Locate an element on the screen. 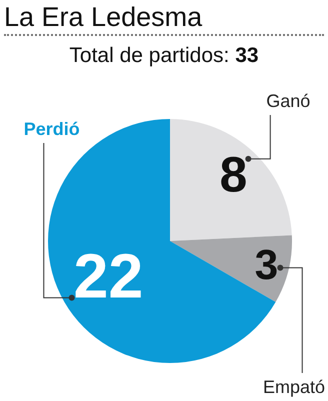 Image resolution: width=328 pixels, height=401 pixels. data-label: 8 is located at coordinates (234, 174).